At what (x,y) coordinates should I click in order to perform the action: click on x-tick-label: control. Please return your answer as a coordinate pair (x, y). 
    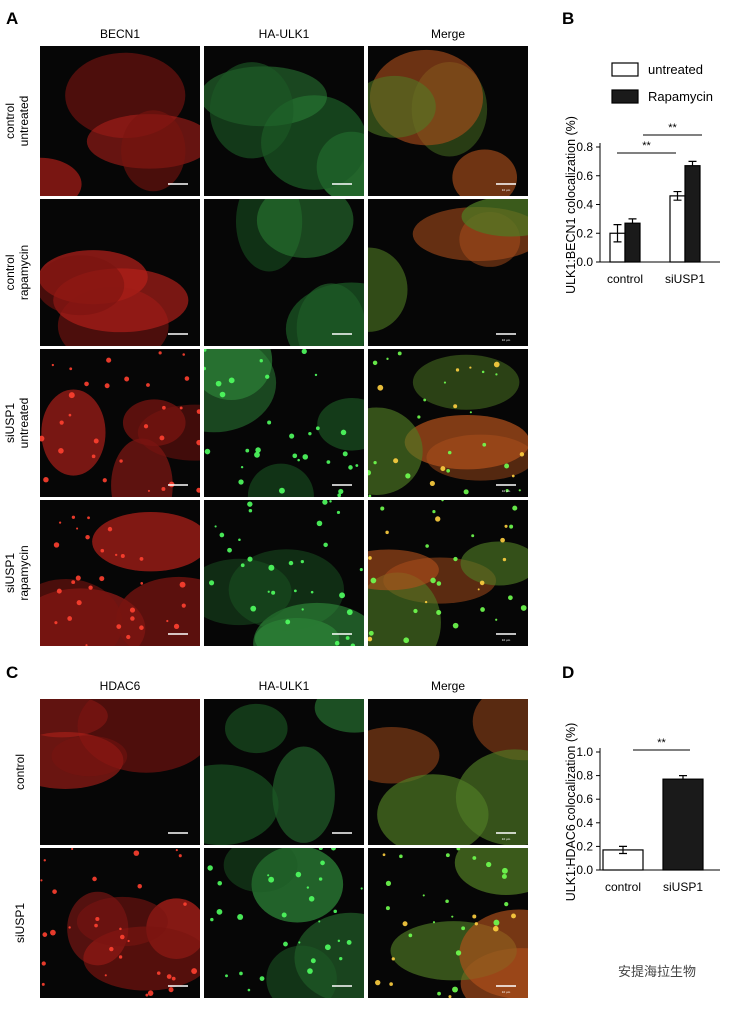
    Looking at the image, I should click on (625, 279).